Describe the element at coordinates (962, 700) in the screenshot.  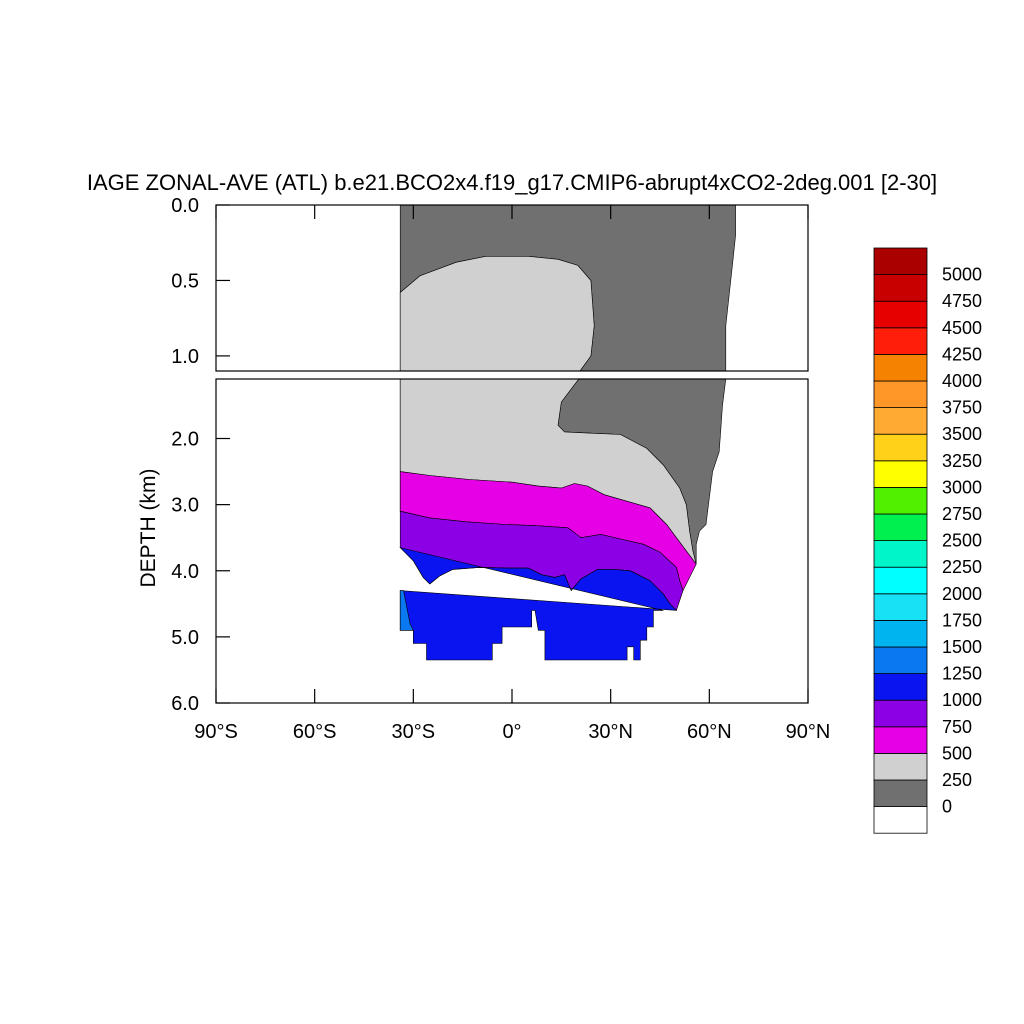
I see `colorbar-label: 1000` at that location.